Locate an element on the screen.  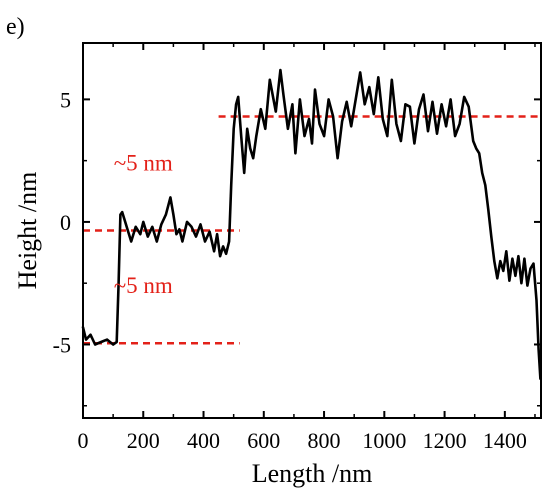
x-tick-label: 1000 is located at coordinates (384, 440).